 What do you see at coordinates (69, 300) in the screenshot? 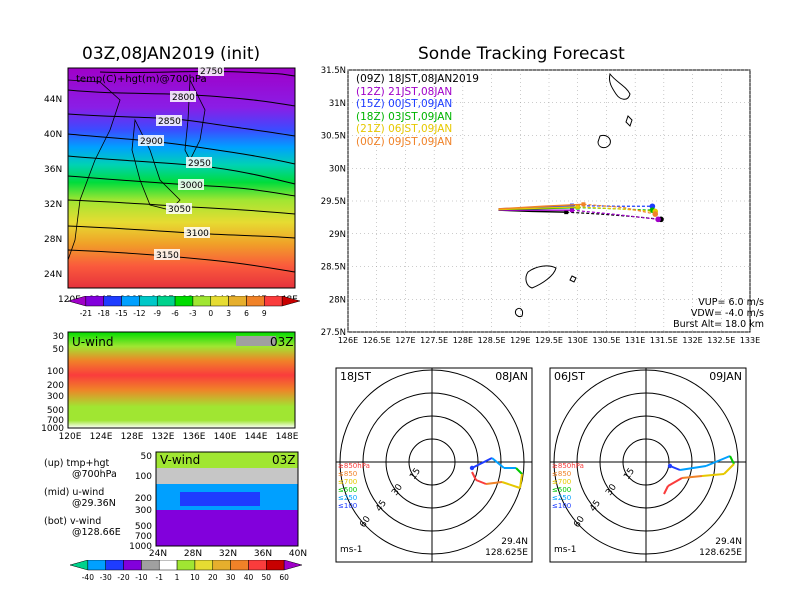
I see `map-lon-tick: 120E` at bounding box center [69, 300].